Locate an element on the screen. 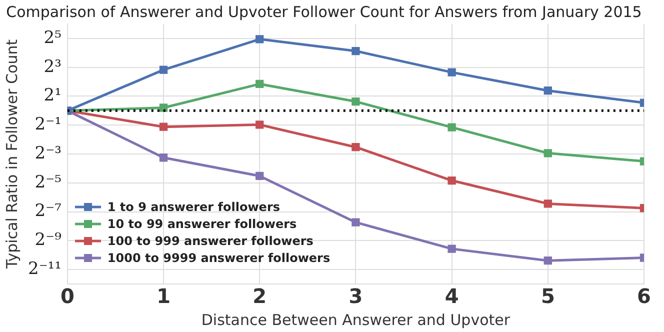 This screenshot has width=664, height=332. x-tick-label: 5 is located at coordinates (547, 296).